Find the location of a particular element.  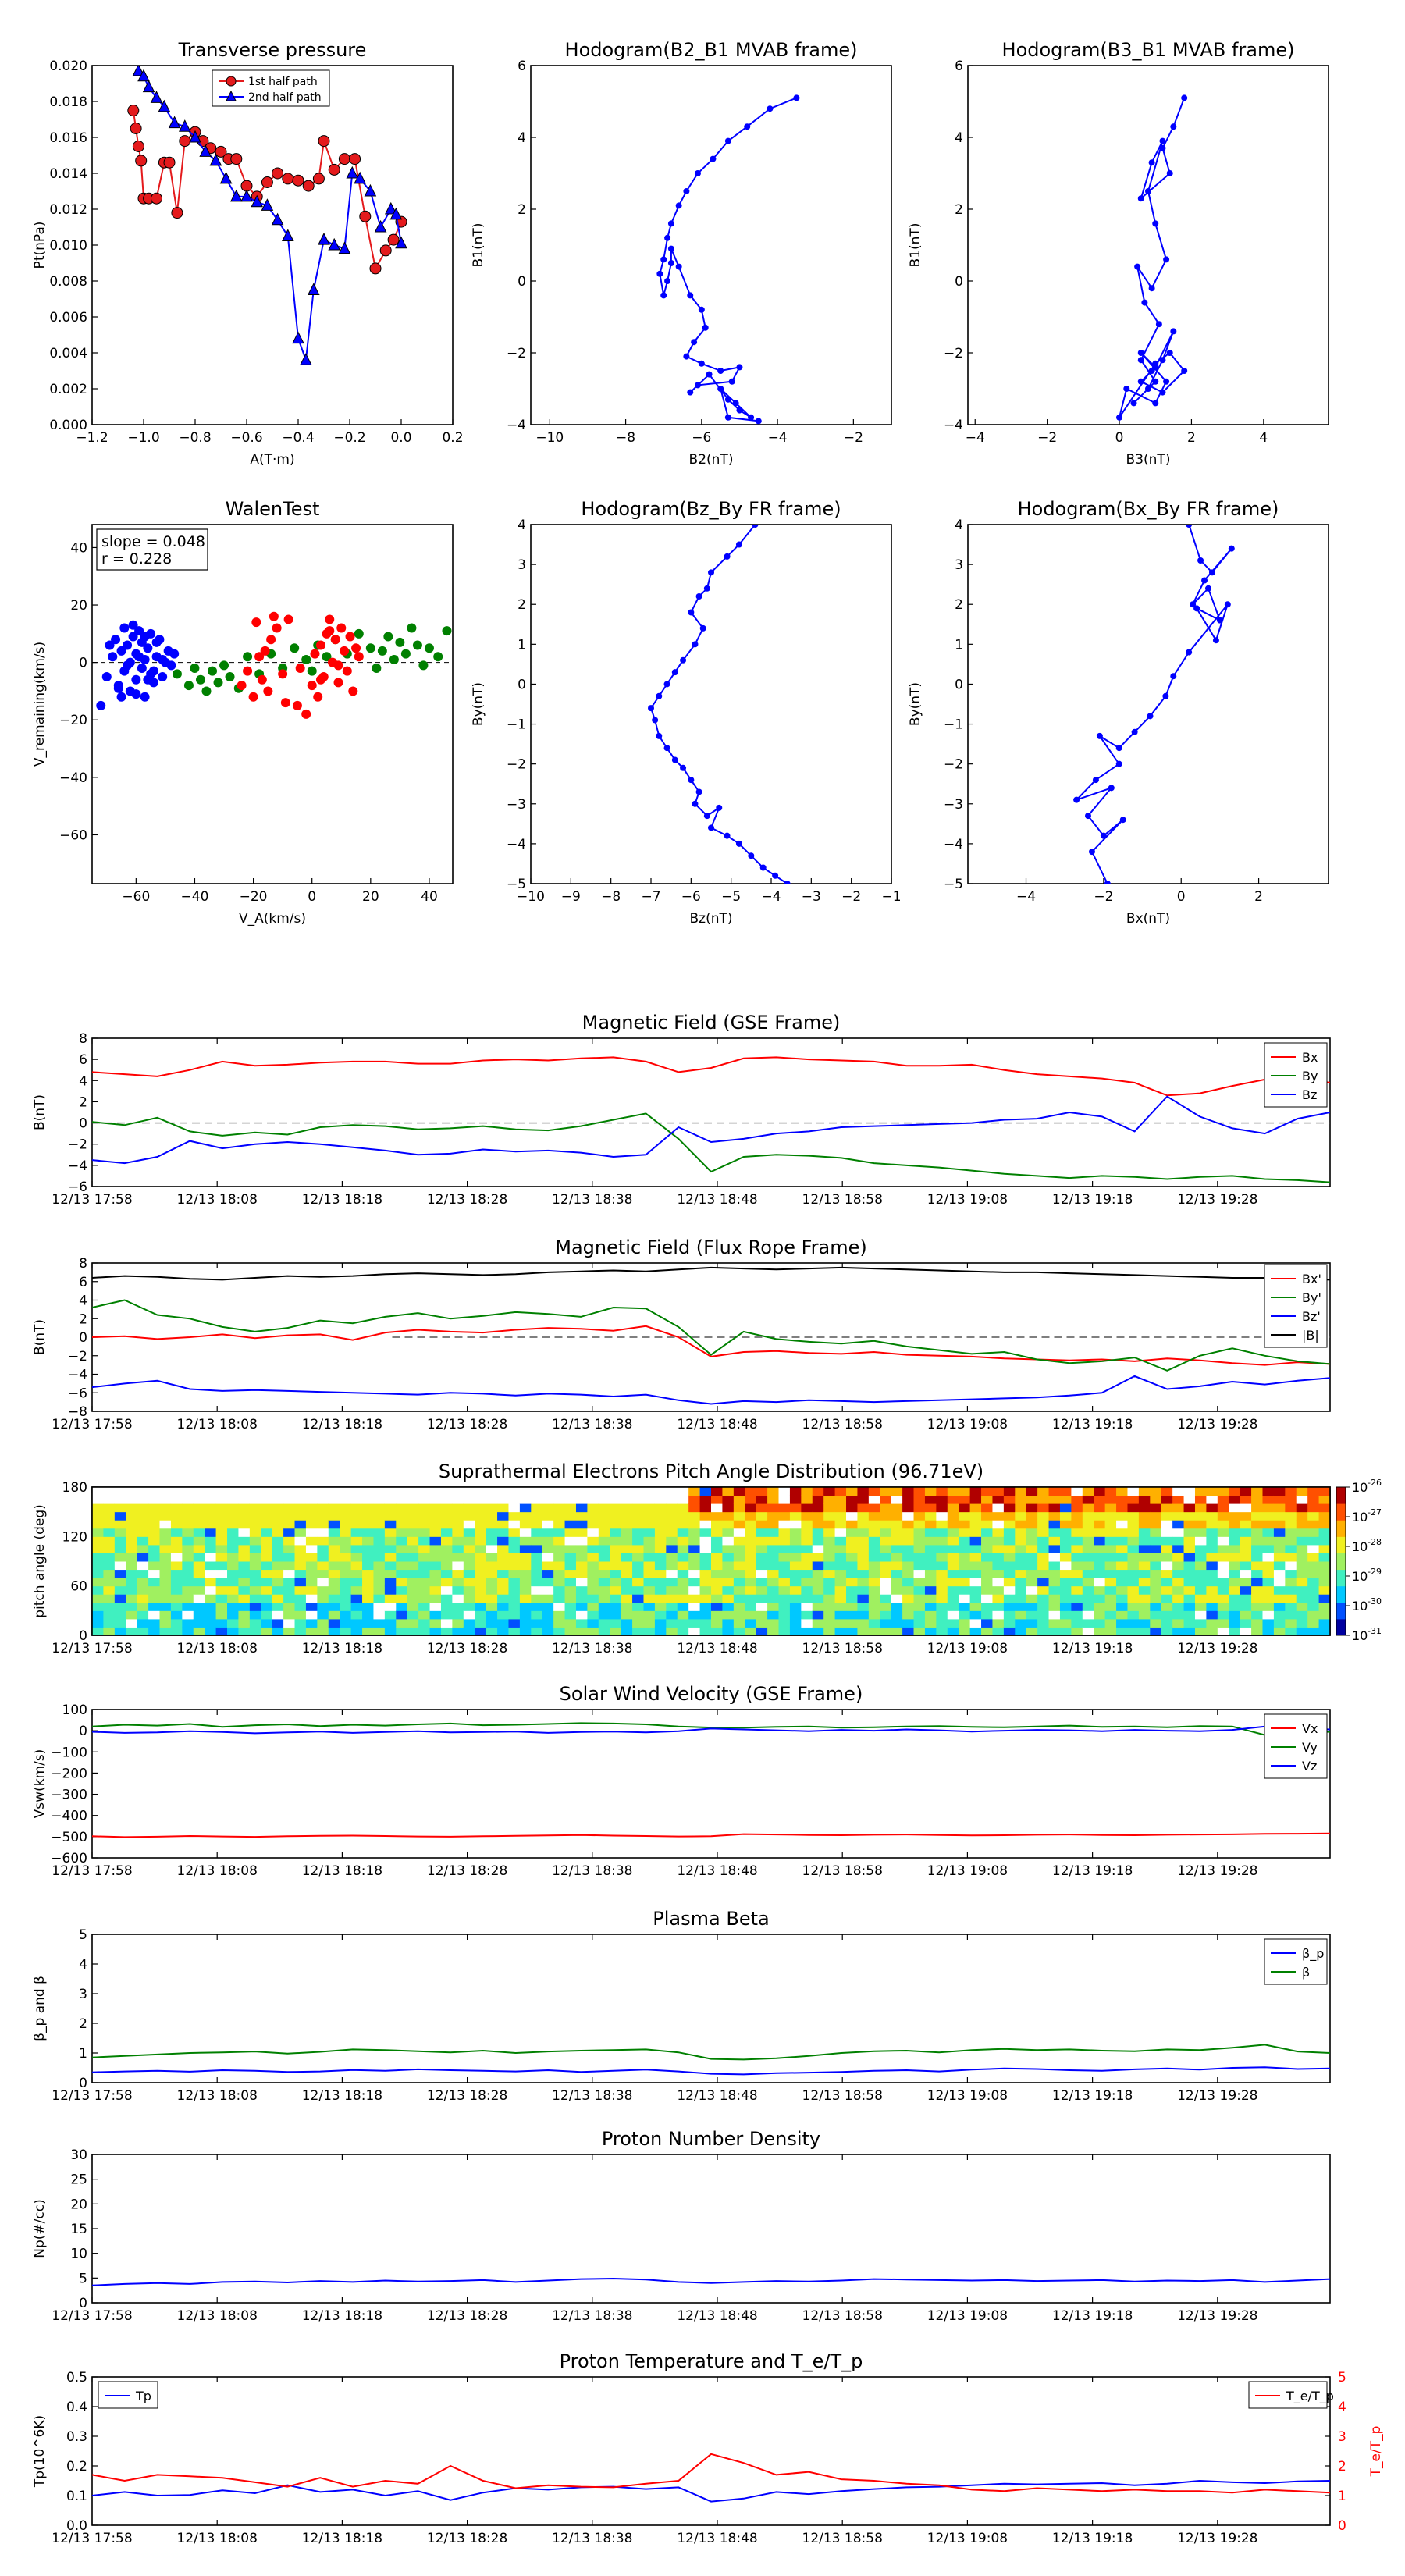

data-point-triangle is located at coordinates (185, 125).